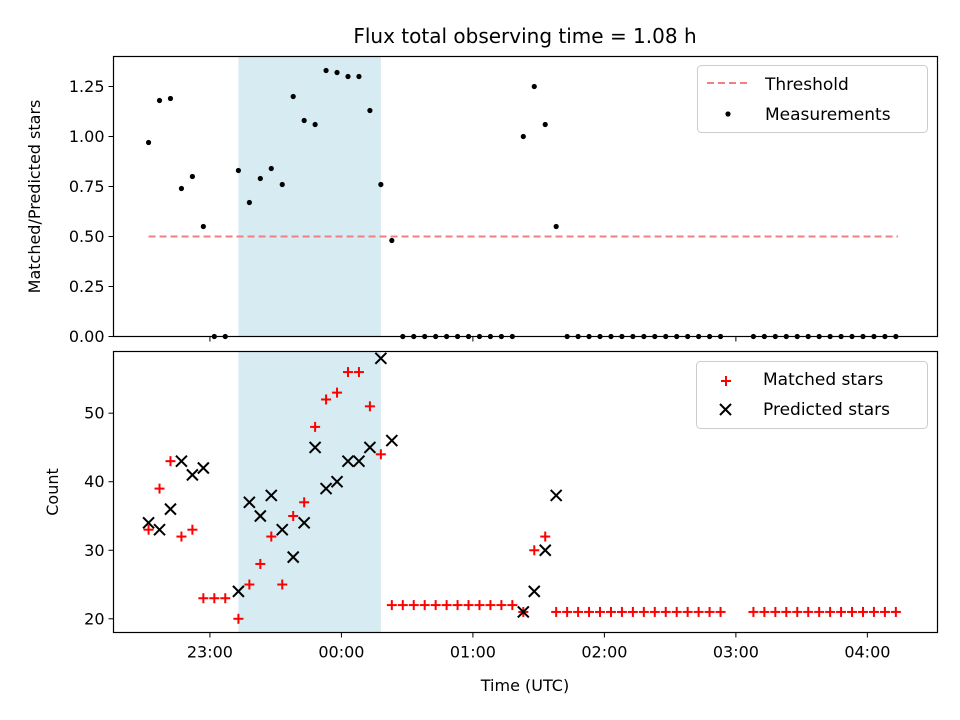 The image size is (960, 720). What do you see at coordinates (473, 652) in the screenshot?
I see `x-tick-label: 01:00` at bounding box center [473, 652].